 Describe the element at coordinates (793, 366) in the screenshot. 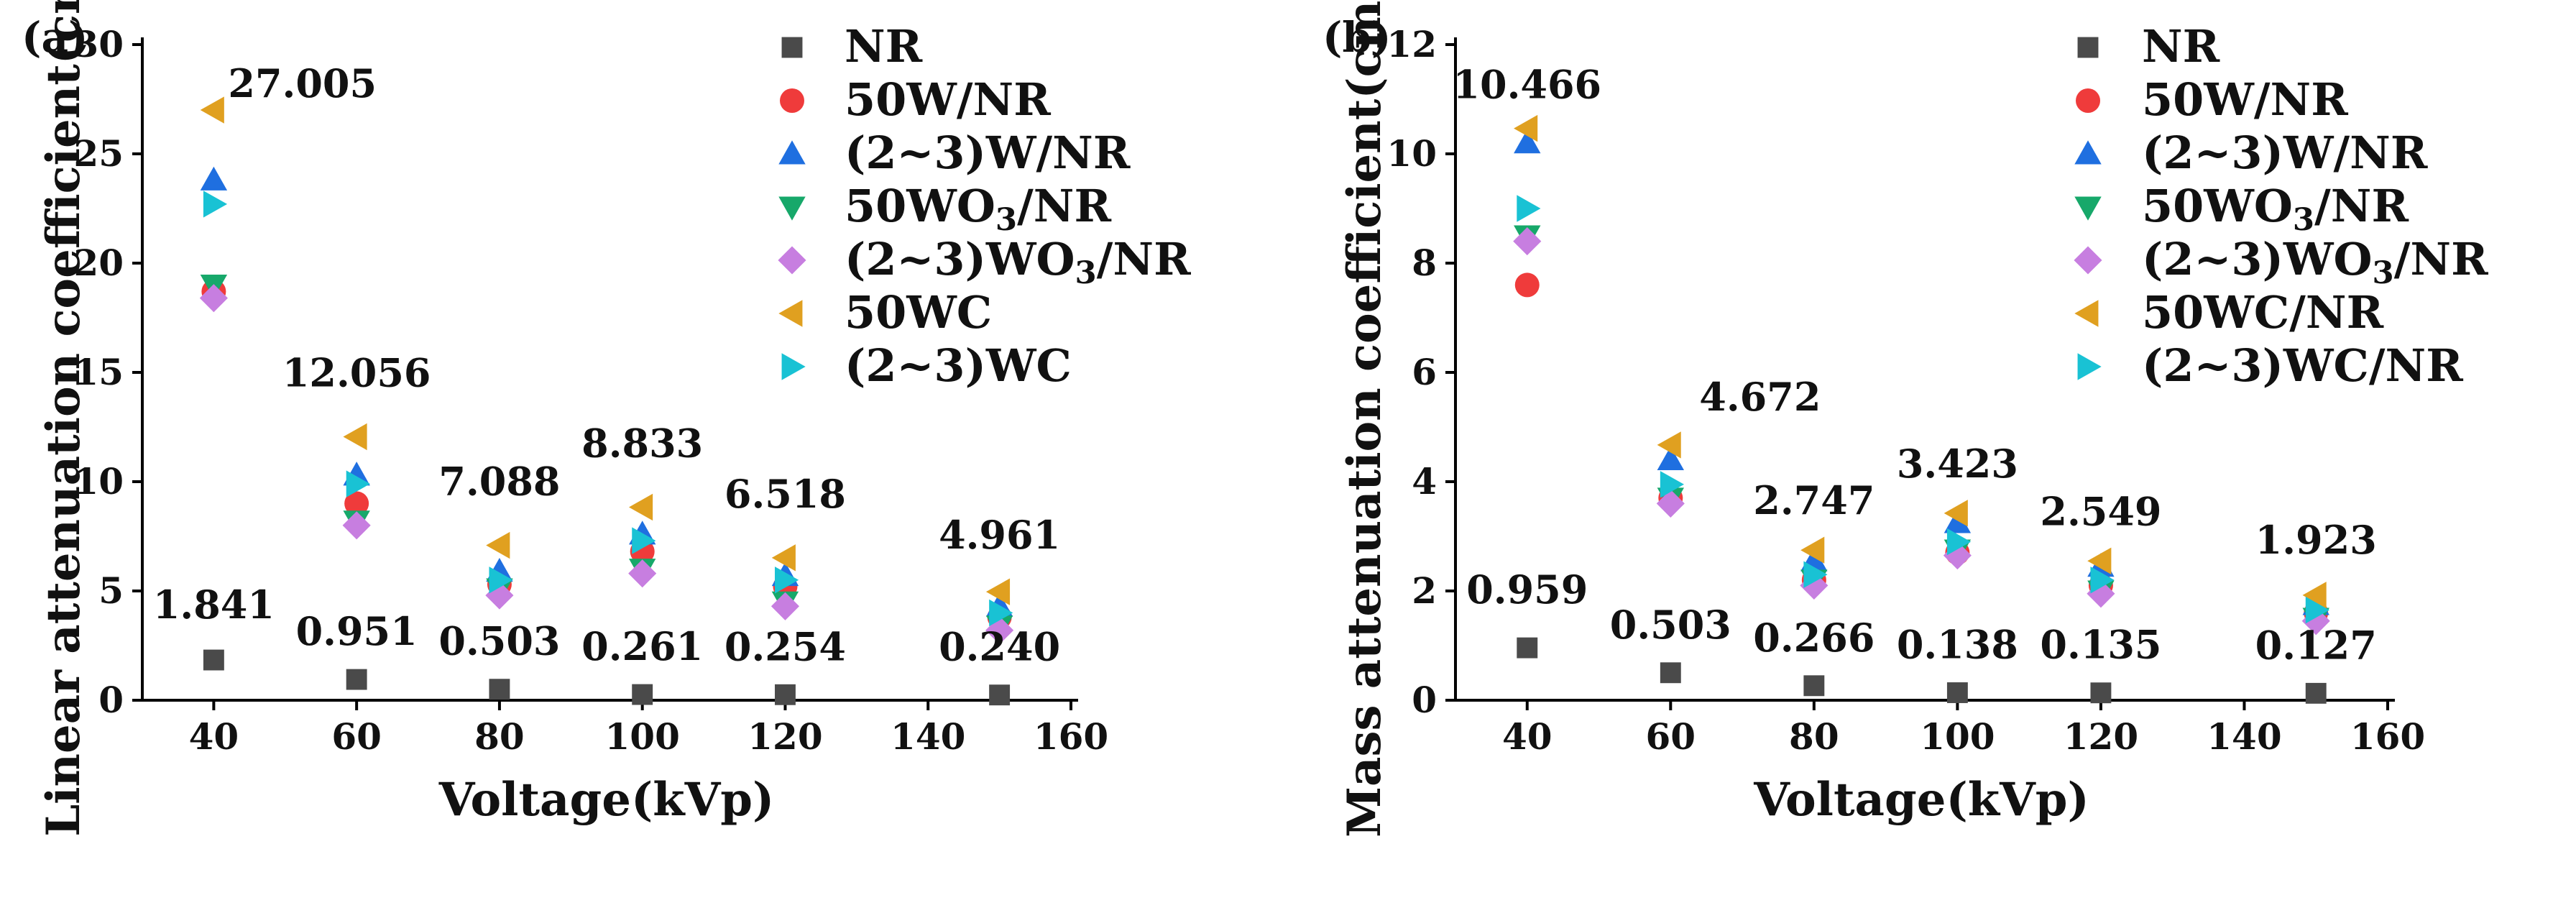

I see `legend-marker-2-3-wc` at that location.